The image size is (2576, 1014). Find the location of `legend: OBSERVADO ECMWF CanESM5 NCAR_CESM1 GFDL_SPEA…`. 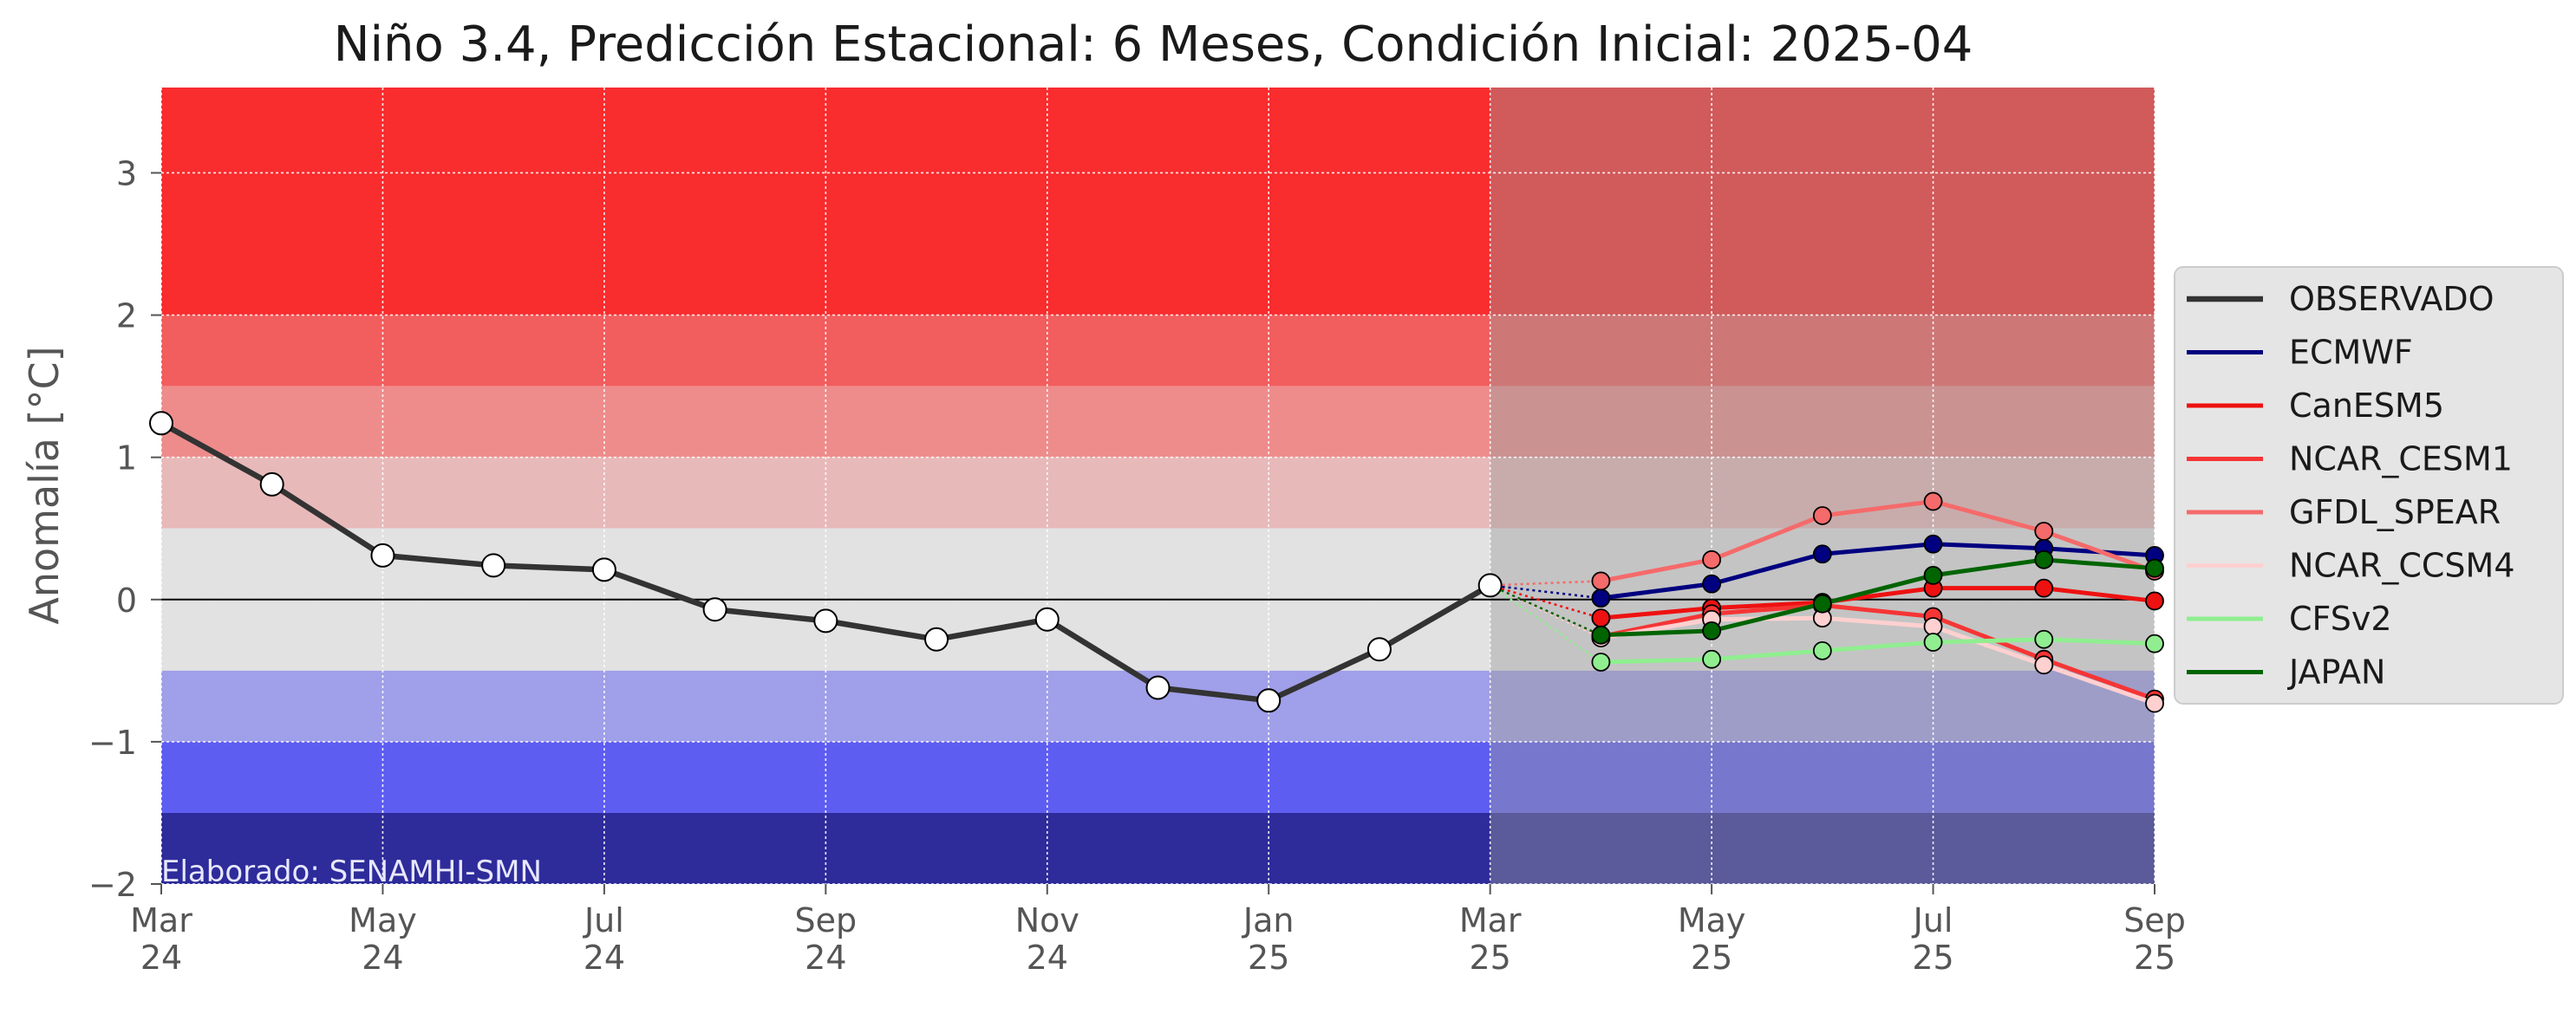

legend: OBSERVADO ECMWF CanESM5 NCAR_CESM1 GFDL_SPEA… is located at coordinates (2369, 485).